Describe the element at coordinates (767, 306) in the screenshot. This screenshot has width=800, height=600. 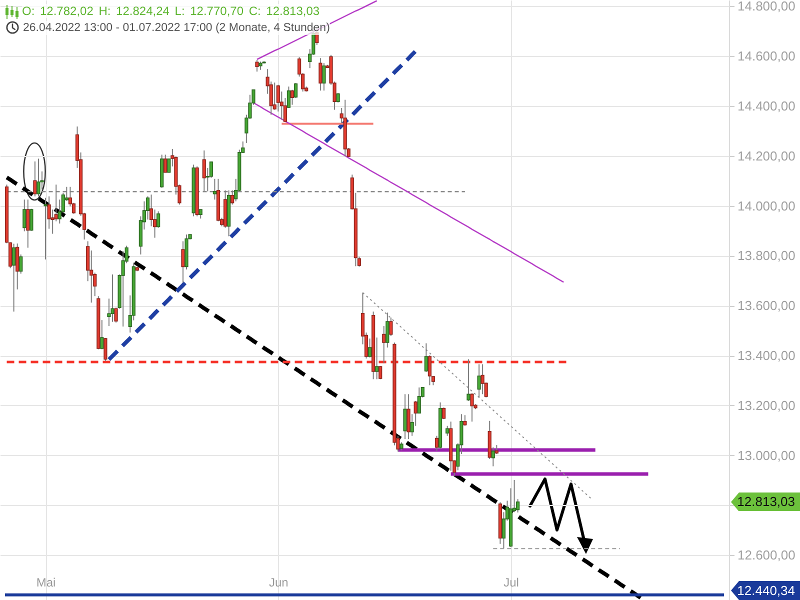
I see `y-tick-label: 13.600,00` at that location.